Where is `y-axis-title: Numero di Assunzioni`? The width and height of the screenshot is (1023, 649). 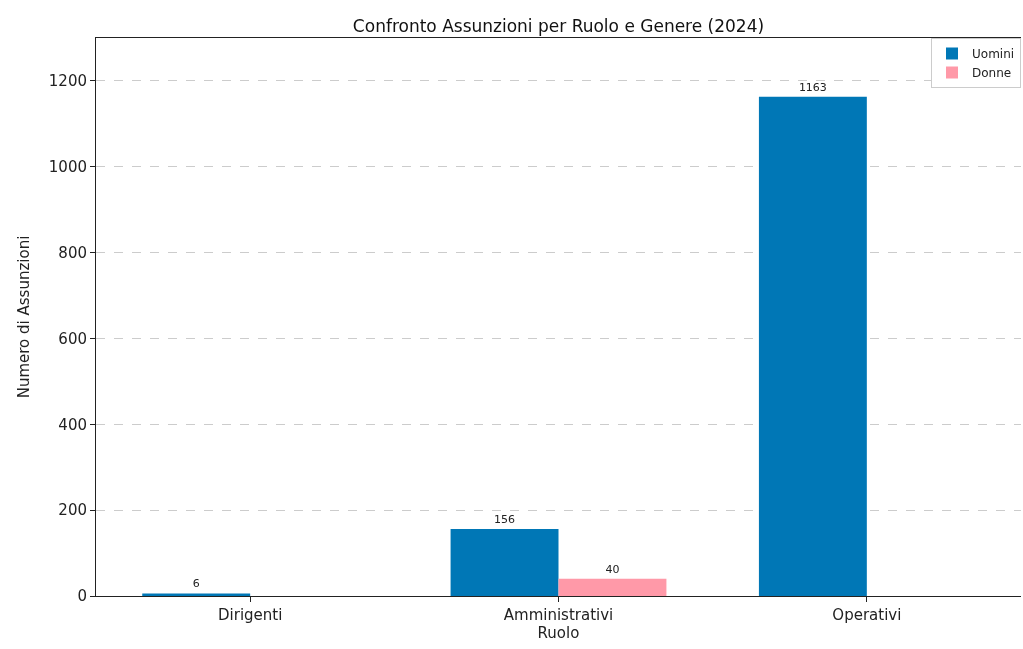 y-axis-title: Numero di Assunzioni is located at coordinates (24, 317).